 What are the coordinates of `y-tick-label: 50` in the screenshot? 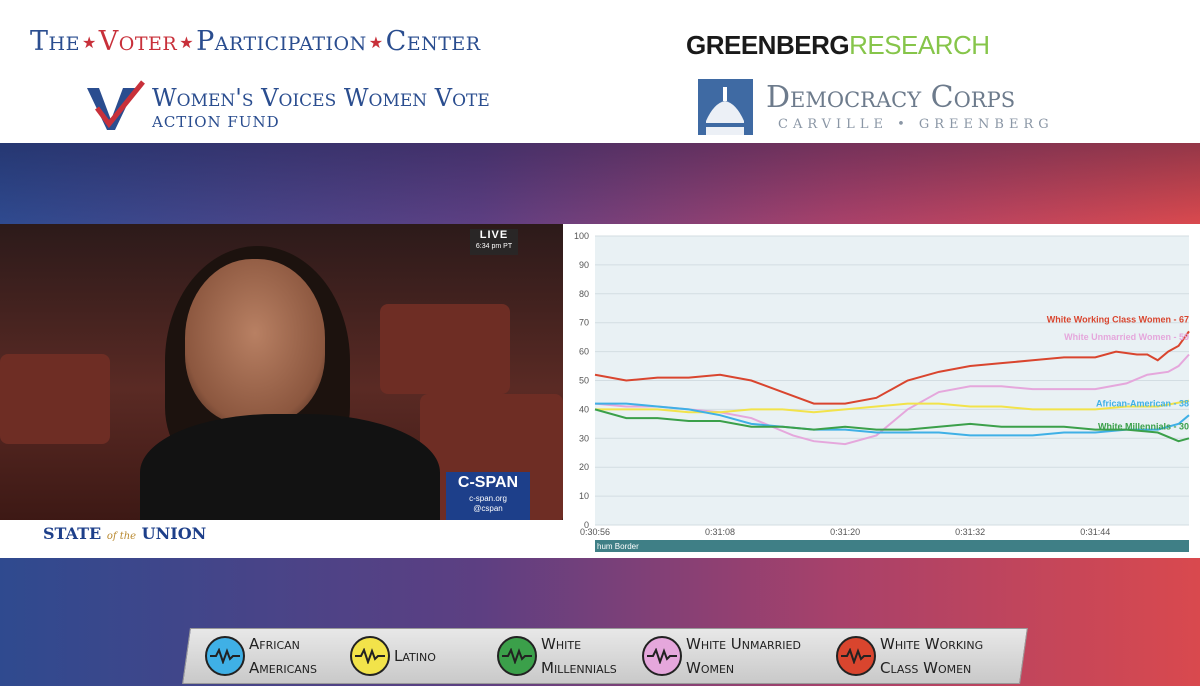 It's located at (584, 381).